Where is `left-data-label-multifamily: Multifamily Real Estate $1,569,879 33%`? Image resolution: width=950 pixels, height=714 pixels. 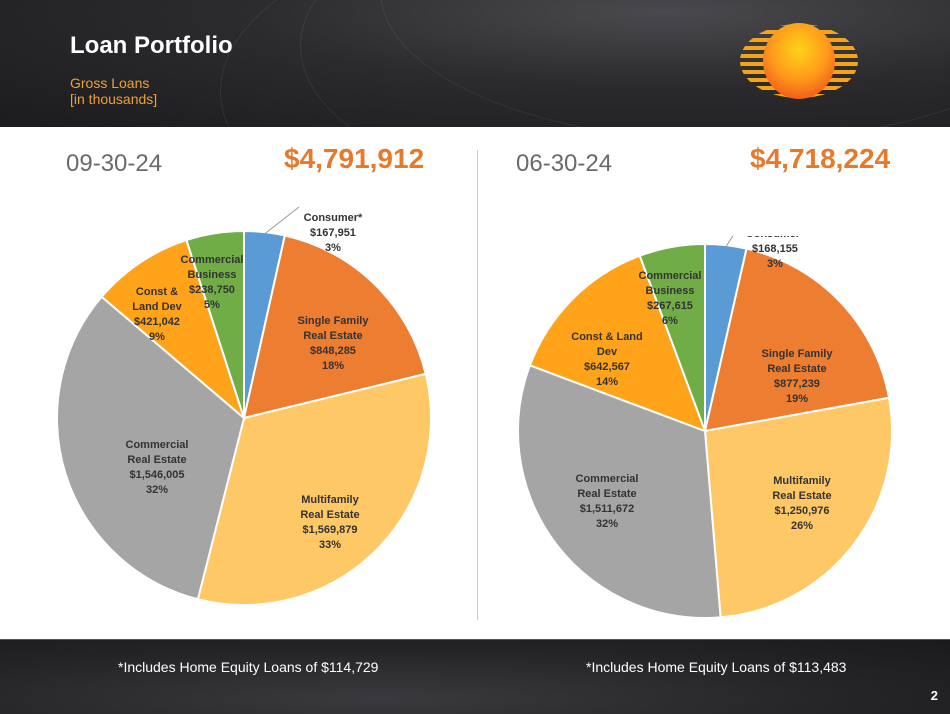 left-data-label-multifamily: Multifamily Real Estate $1,569,879 33% is located at coordinates (329, 522).